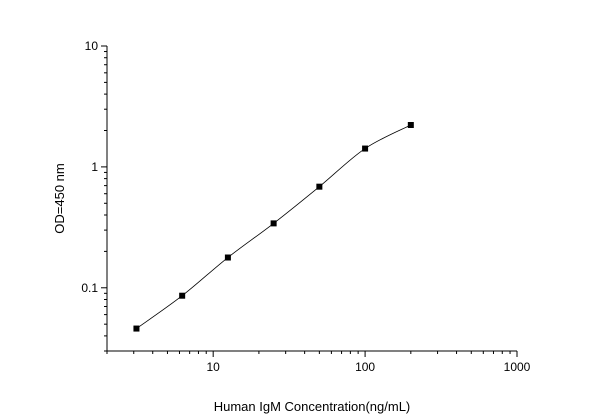 Image resolution: width=600 pixels, height=419 pixels. I want to click on y-tick-label: 10, so click(92, 46).